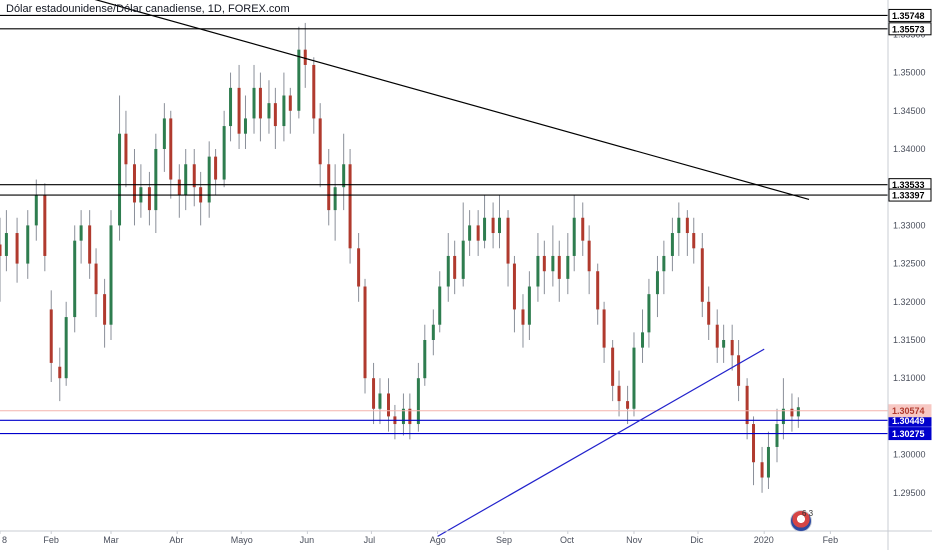  Describe the element at coordinates (601, 442) in the screenshot. I see `trendline-blue` at that location.